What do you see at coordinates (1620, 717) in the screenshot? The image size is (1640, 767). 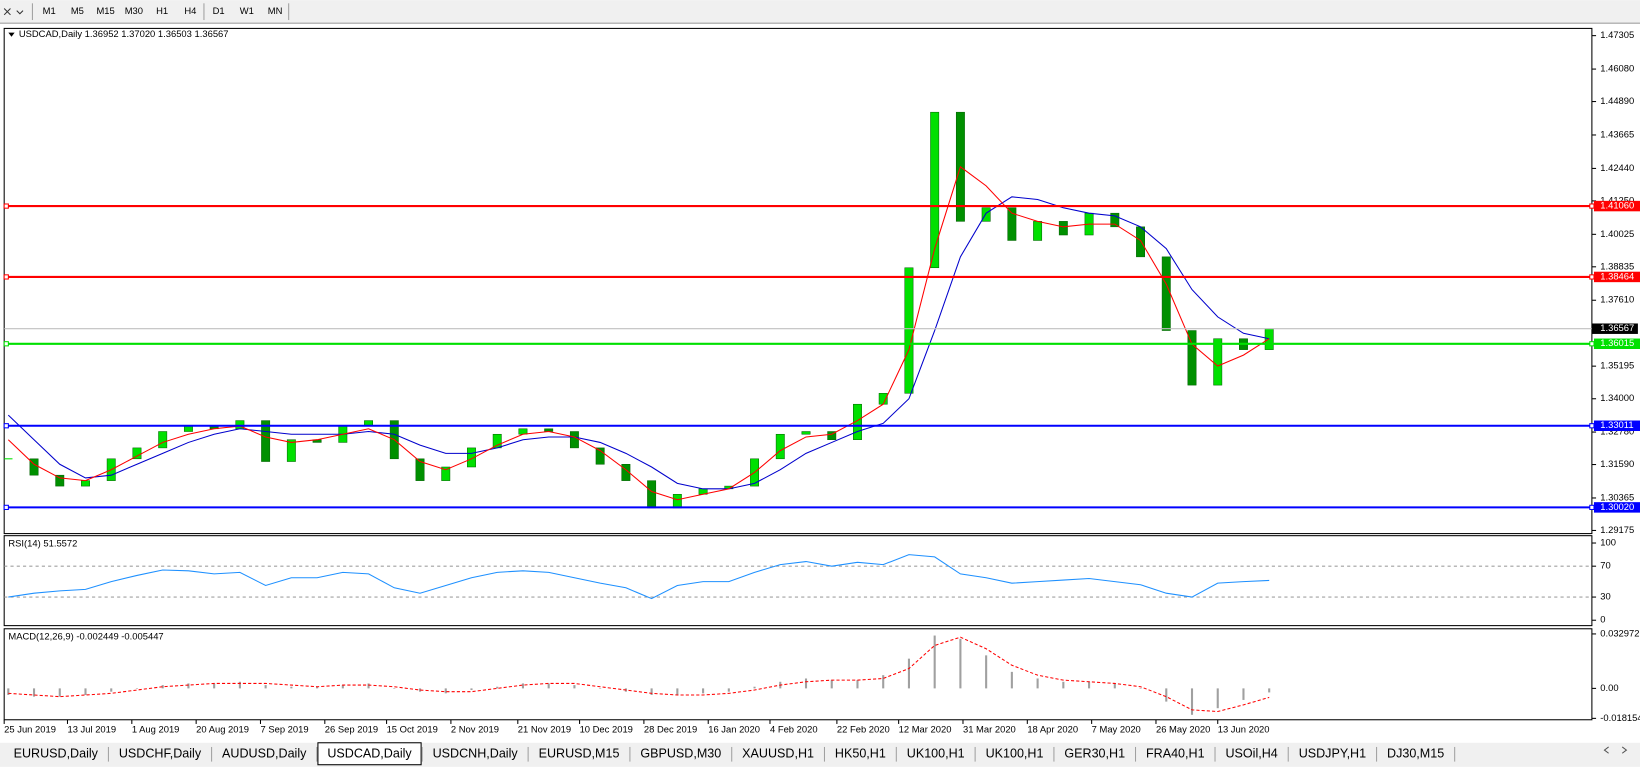 I see `y-tick-label: -0.018154` at bounding box center [1620, 717].